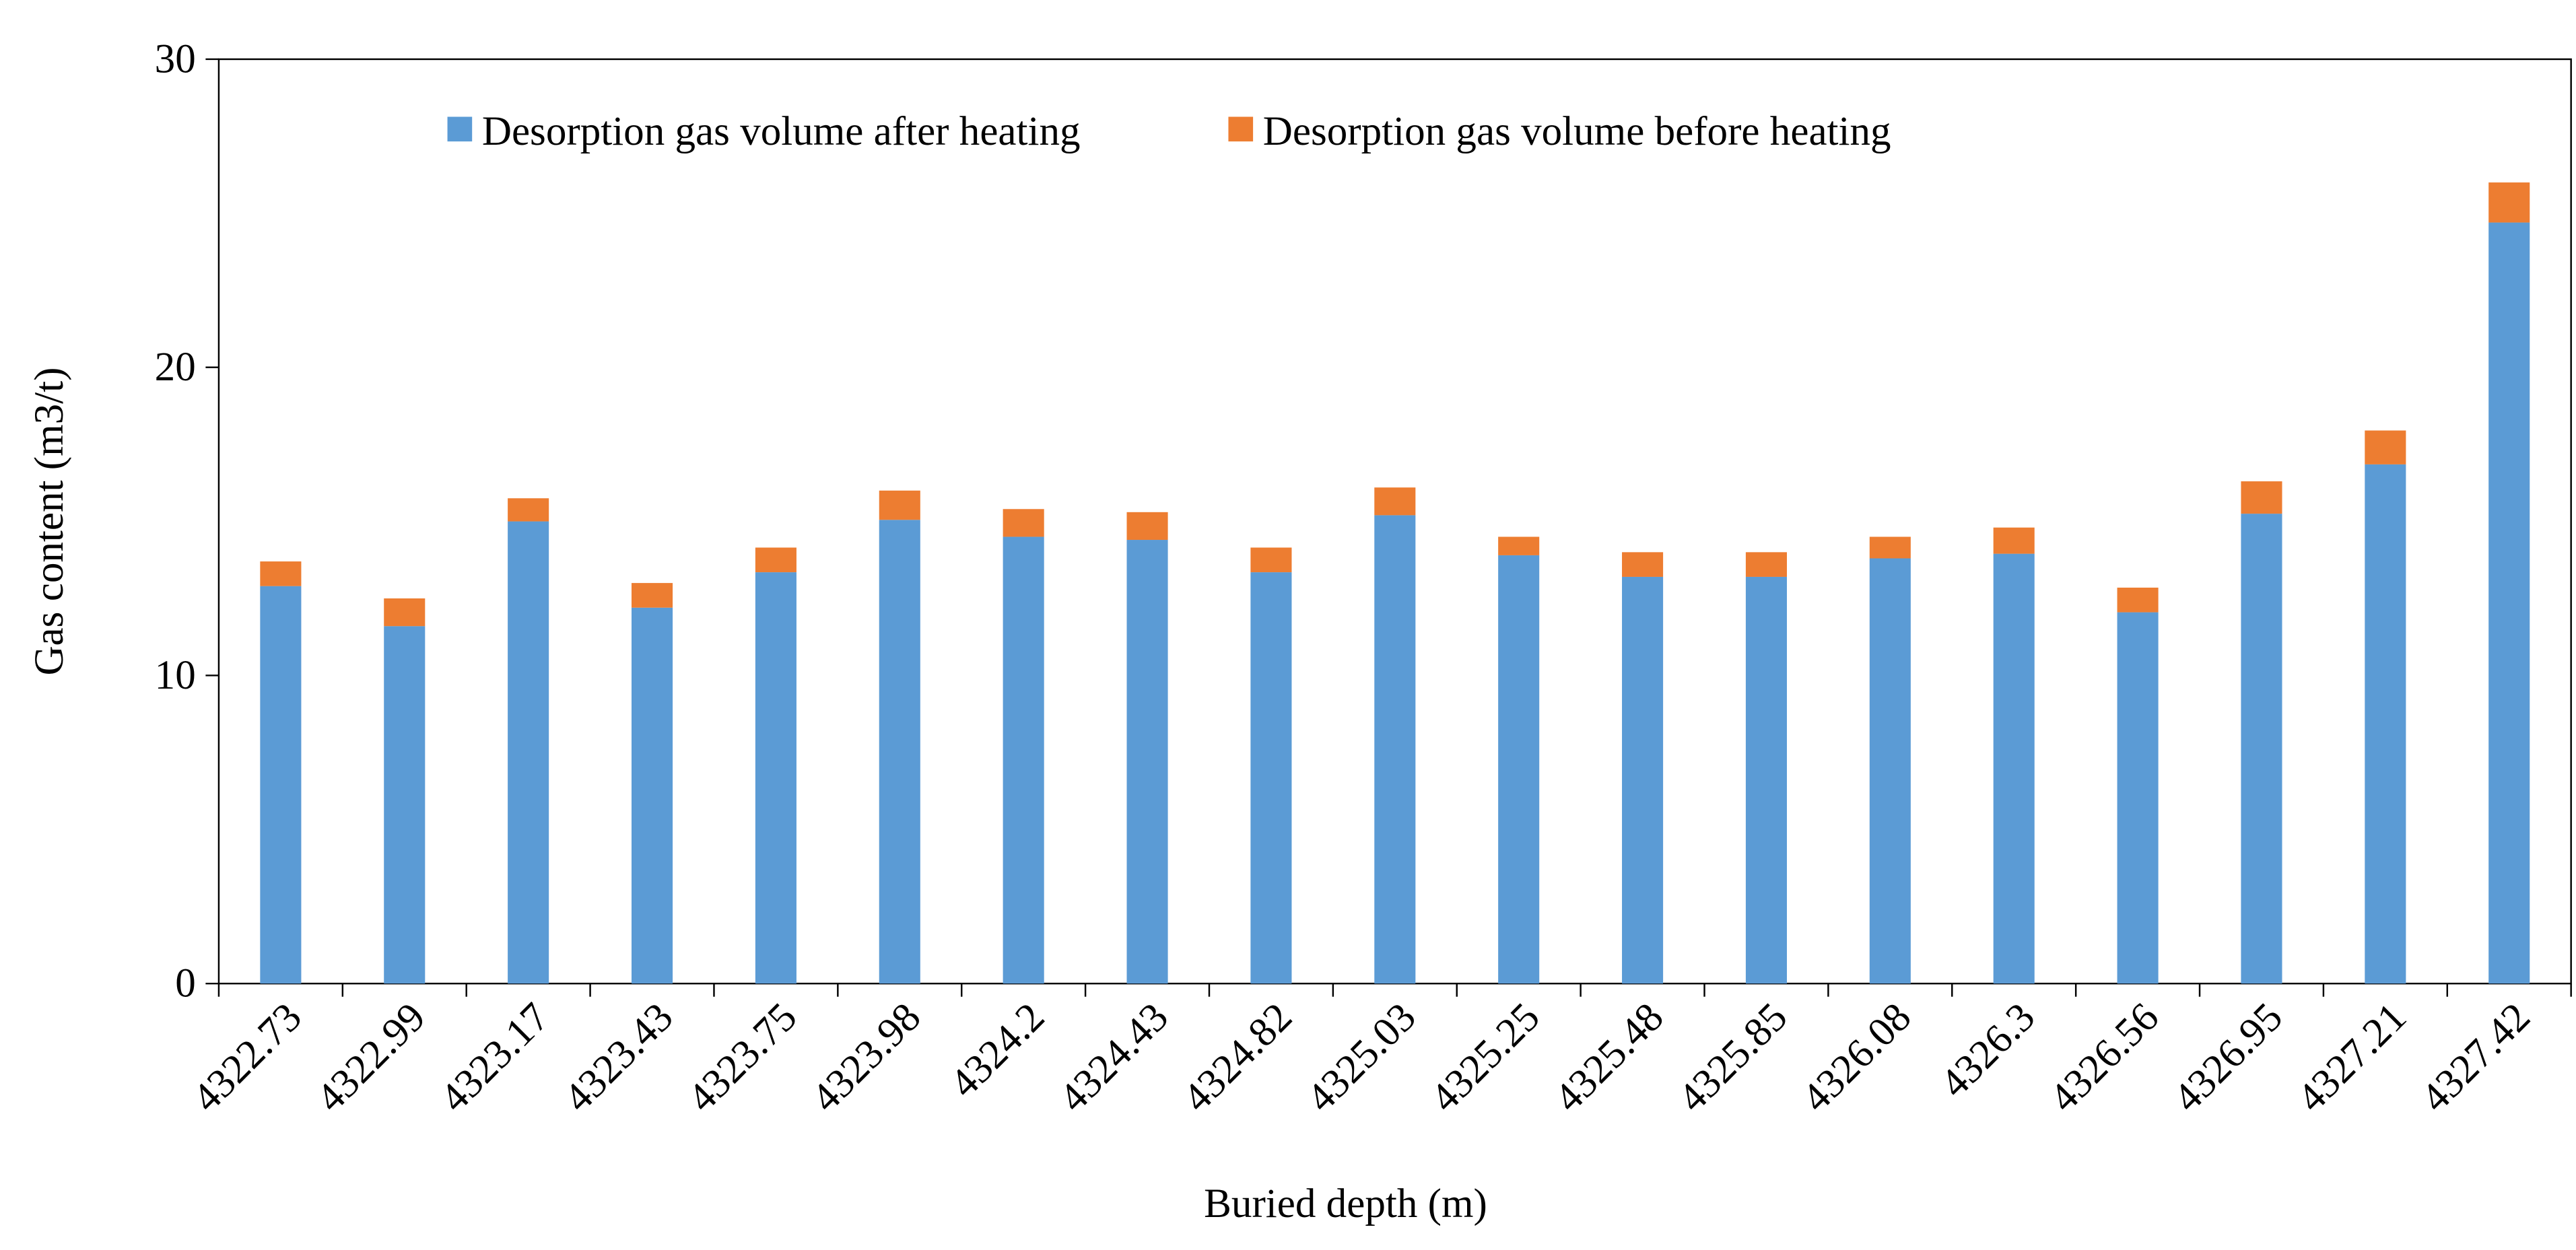 The image size is (2576, 1250). I want to click on y-axis-label: Gas content (m3/t), so click(49, 522).